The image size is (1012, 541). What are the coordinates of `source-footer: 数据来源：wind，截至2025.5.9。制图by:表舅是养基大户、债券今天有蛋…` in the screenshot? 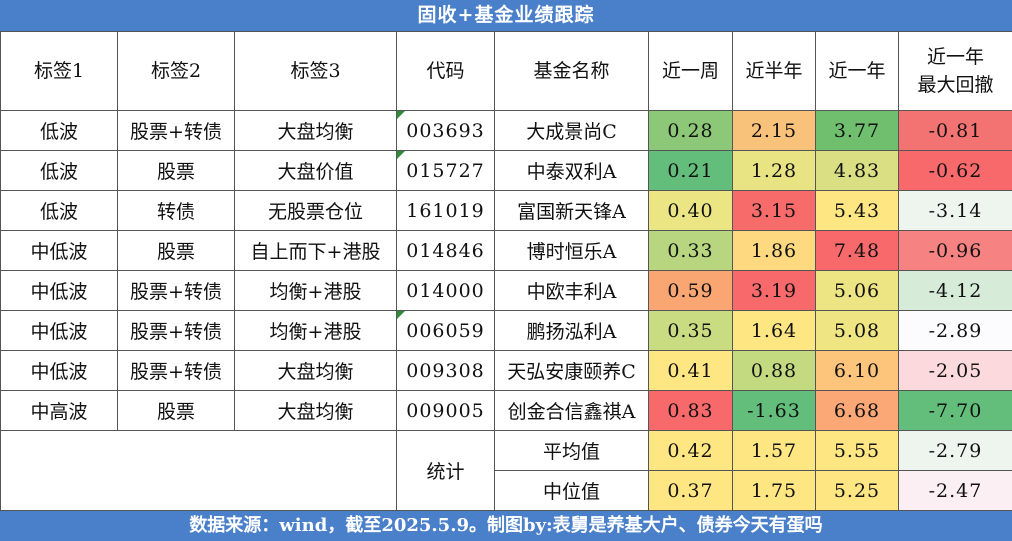 It's located at (506, 526).